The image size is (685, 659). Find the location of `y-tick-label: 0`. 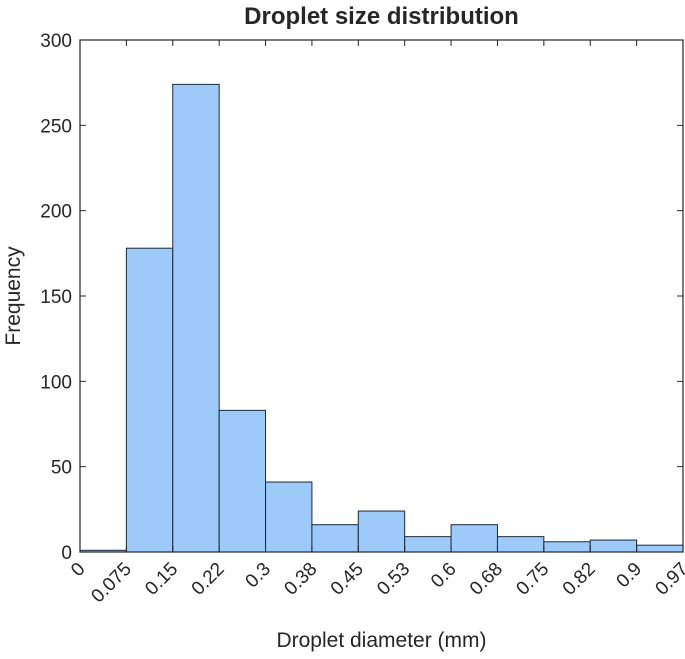

y-tick-label: 0 is located at coordinates (66, 553).